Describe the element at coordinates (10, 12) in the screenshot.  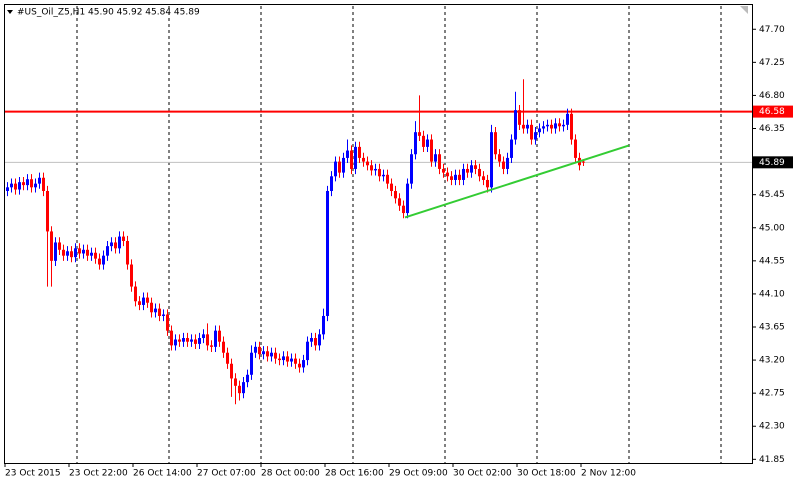
I see `menu-arrow` at that location.